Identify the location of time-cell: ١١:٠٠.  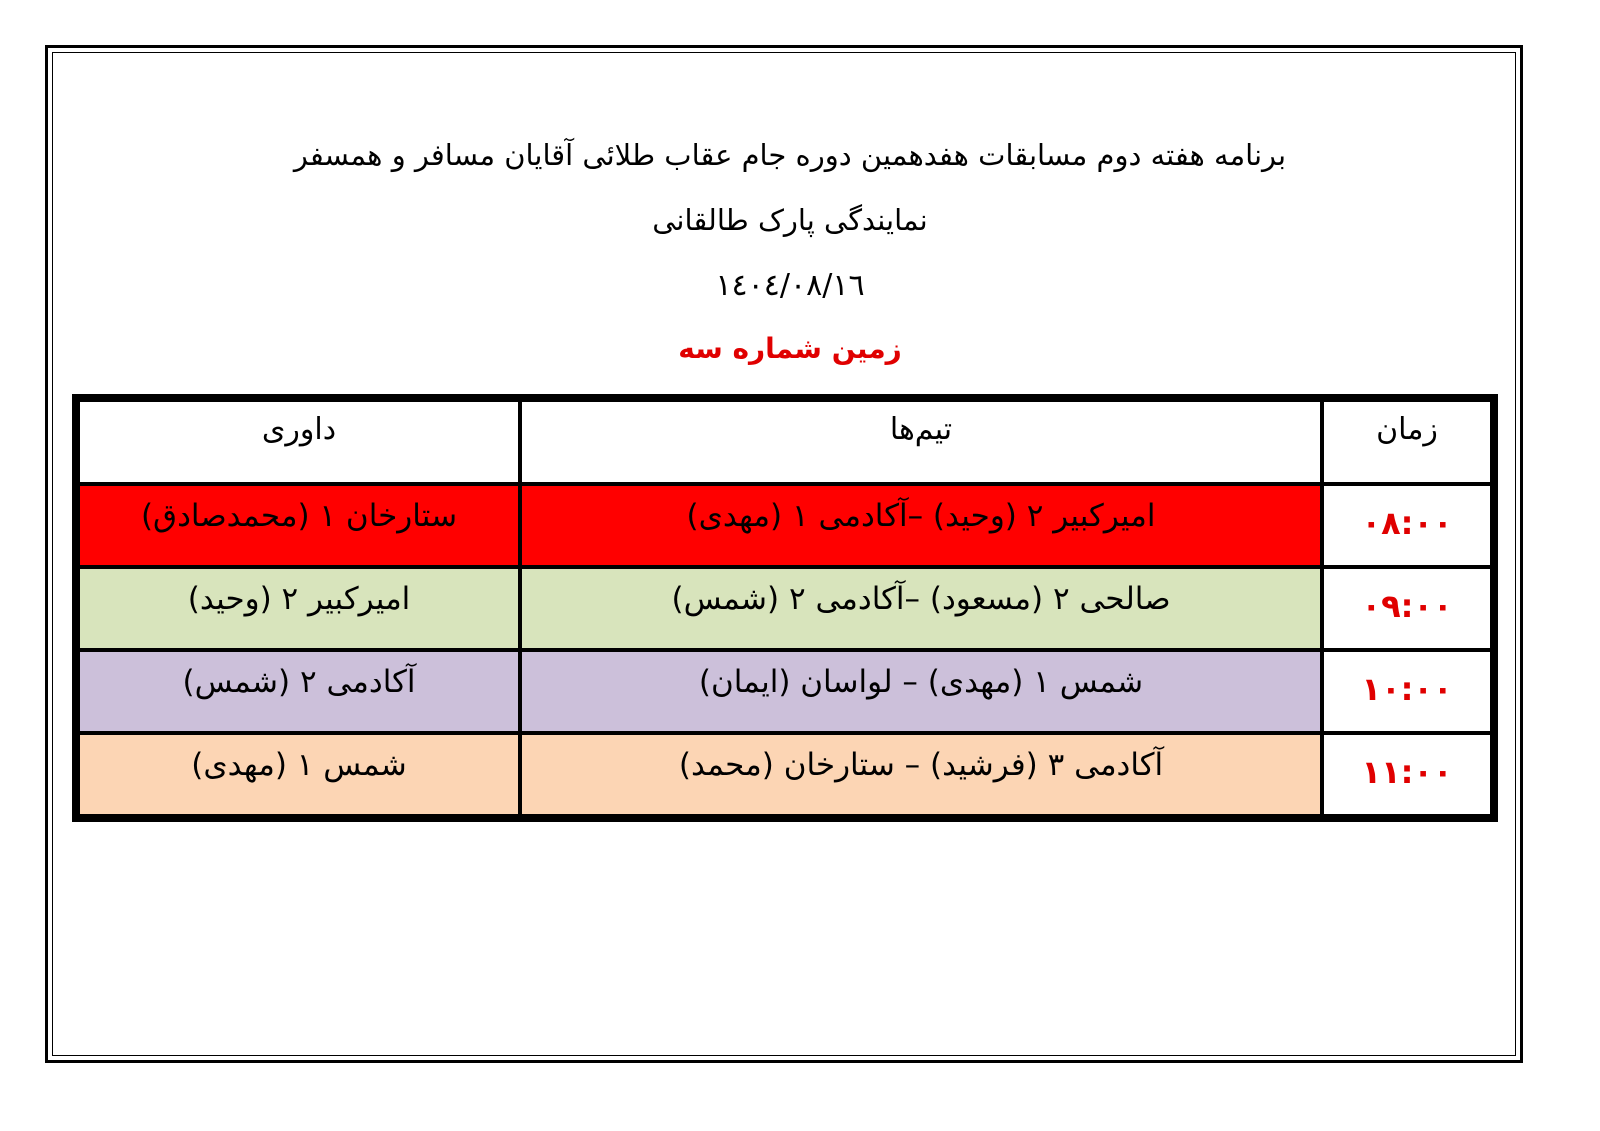
(1407, 774).